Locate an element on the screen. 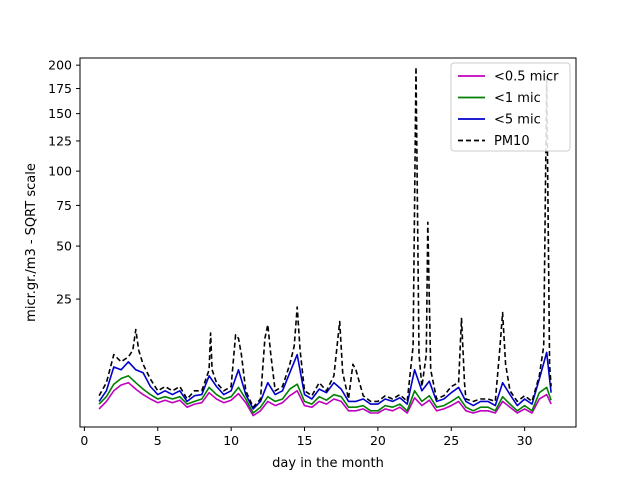  legend-label-1: <0.5 micr is located at coordinates (526, 77).